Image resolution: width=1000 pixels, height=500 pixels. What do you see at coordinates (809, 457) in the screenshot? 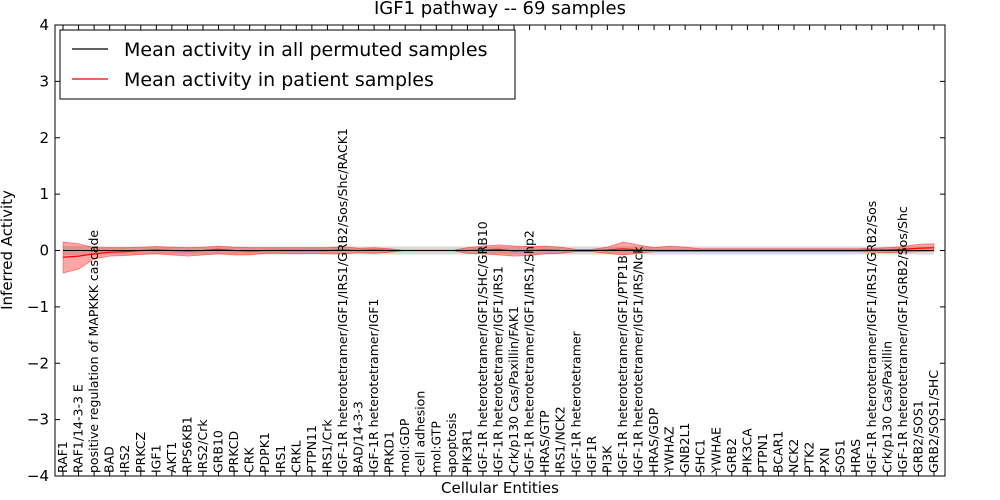
I see `category-label: PTK2` at bounding box center [809, 457].